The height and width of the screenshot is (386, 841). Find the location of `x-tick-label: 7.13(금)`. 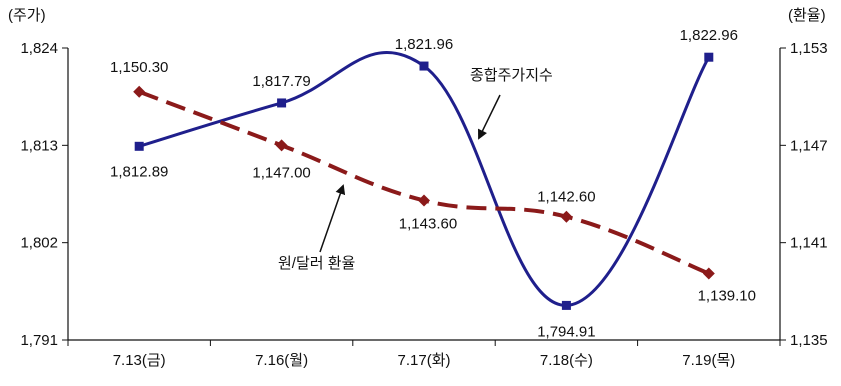

x-tick-label: 7.13(금) is located at coordinates (139, 360).